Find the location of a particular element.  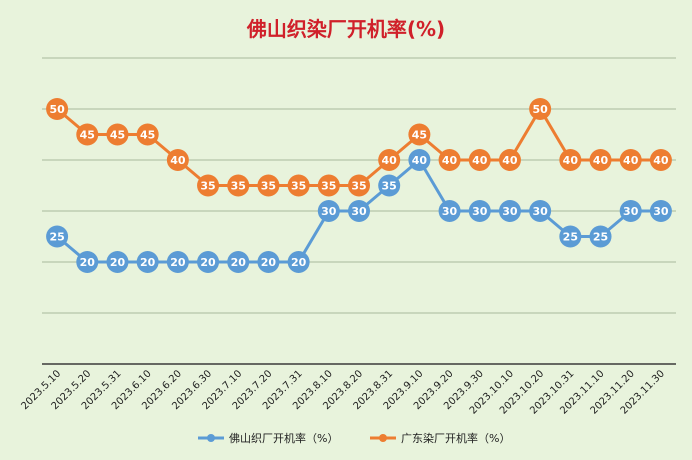

legend: 佛山织厂开机率（%） 广东染厂开机率（%） is located at coordinates (354, 438).